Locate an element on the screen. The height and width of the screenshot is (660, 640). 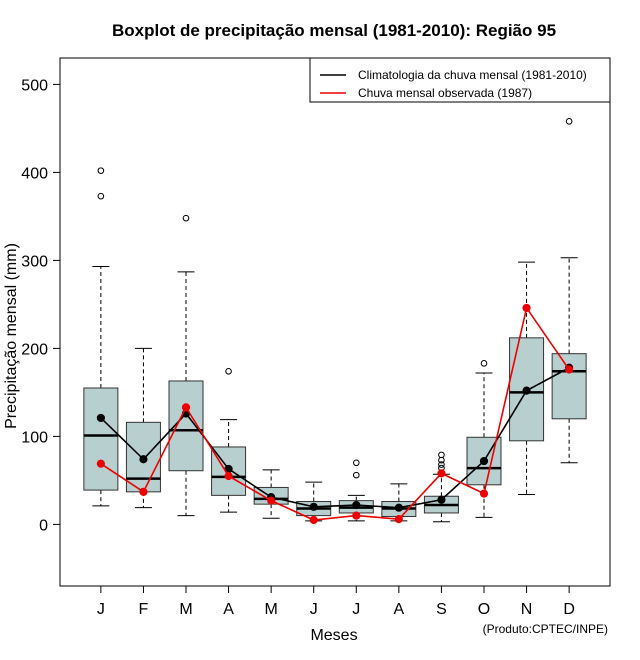
y-tick-label: 400 is located at coordinates (34, 173).